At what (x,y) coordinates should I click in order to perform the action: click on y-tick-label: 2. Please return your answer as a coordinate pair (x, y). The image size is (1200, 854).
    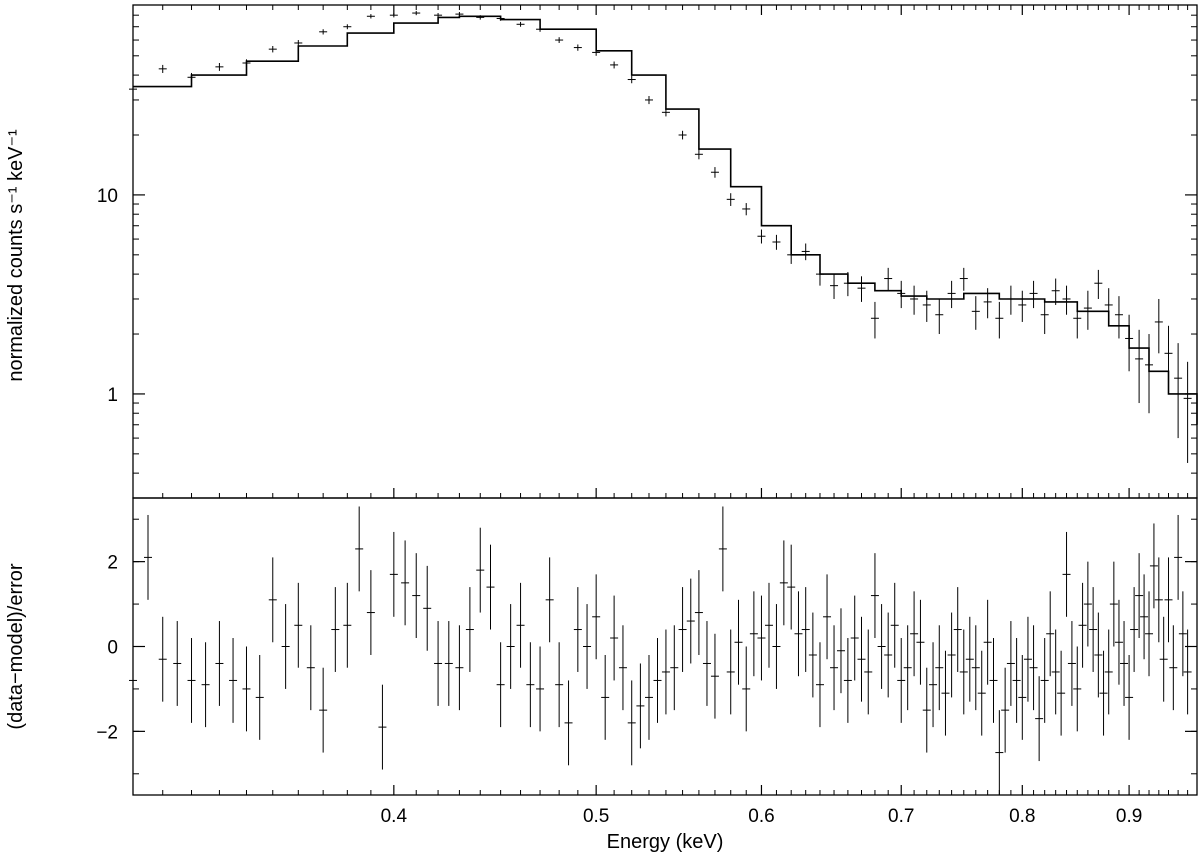
    Looking at the image, I should click on (112, 563).